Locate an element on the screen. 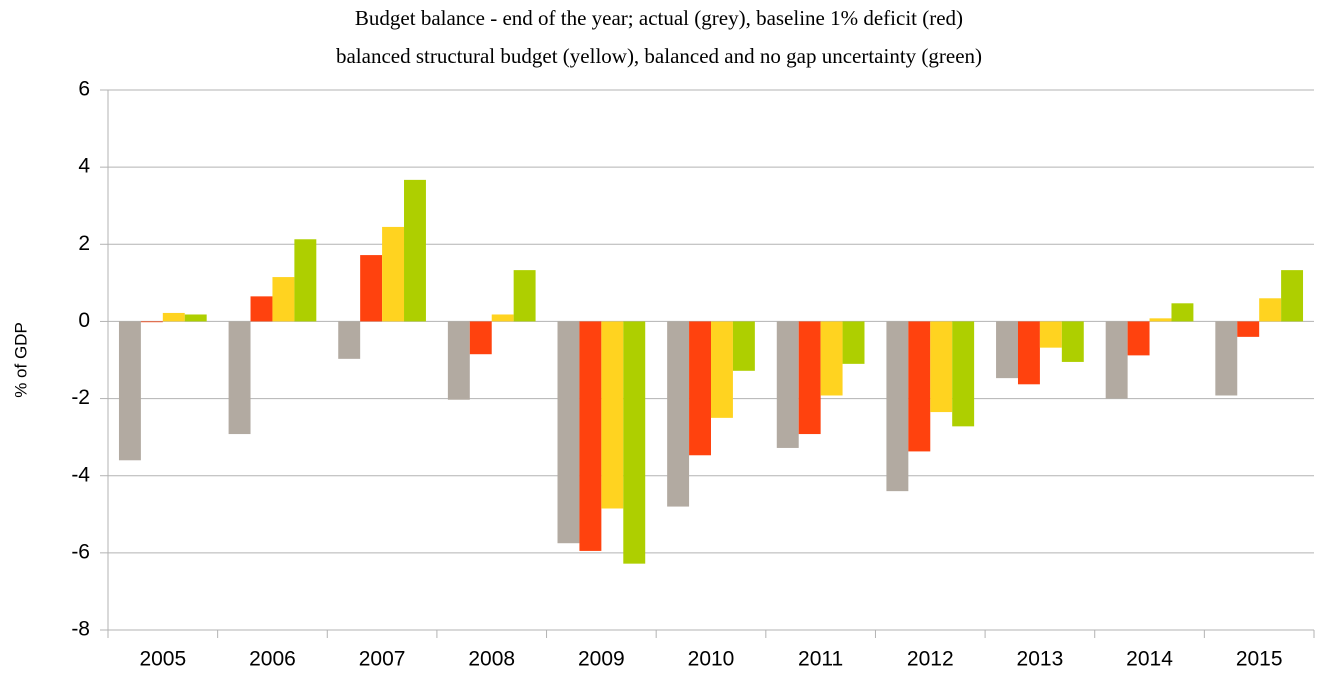  y-axis-label: % of GDP is located at coordinates (20, 360).